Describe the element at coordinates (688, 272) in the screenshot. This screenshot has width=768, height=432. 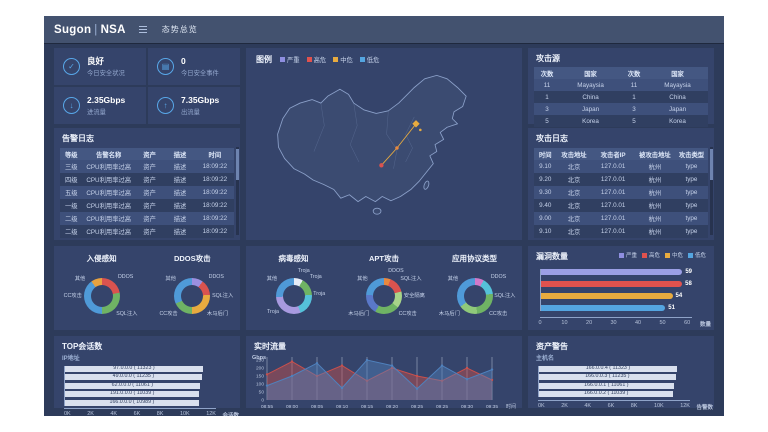
I see `bar-value: 59` at that location.